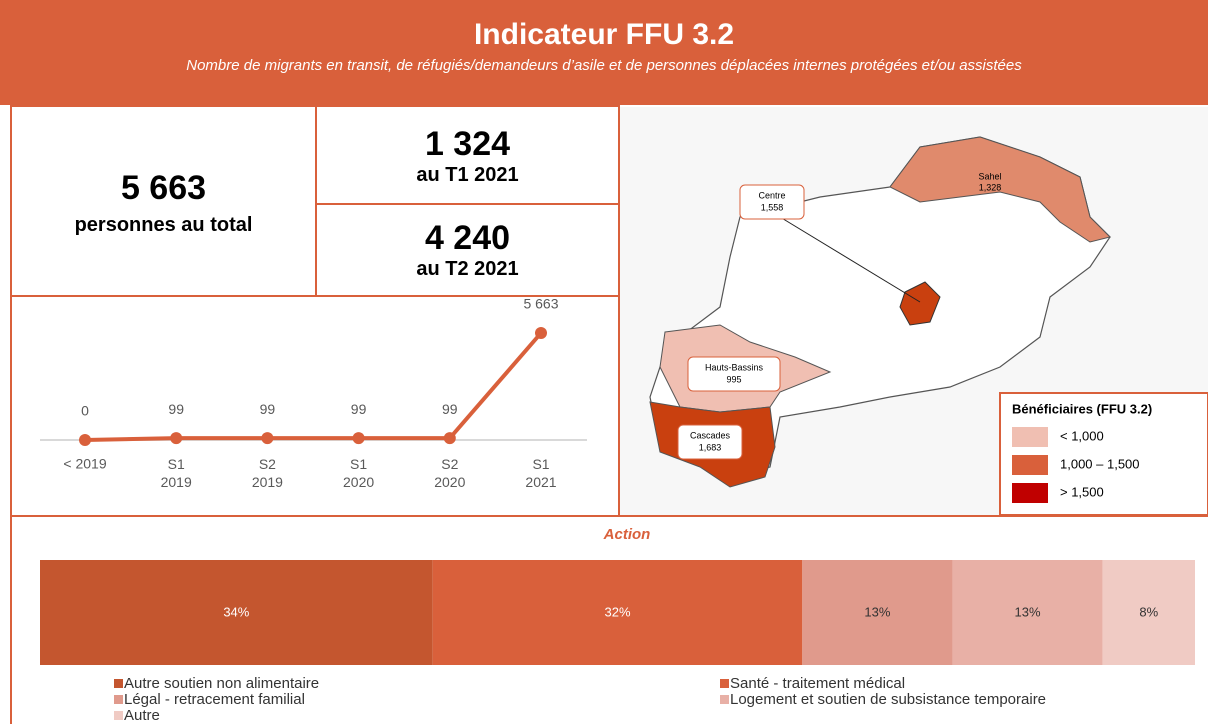 The height and width of the screenshot is (724, 1208). I want to click on region-name: Sahel, so click(989, 176).